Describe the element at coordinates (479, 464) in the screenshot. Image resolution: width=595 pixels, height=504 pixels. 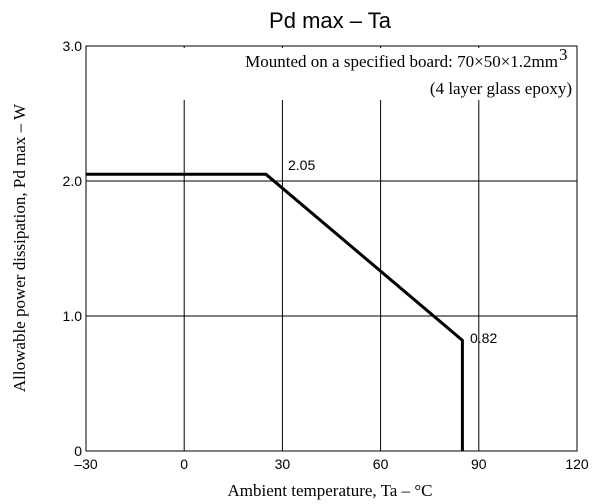
I see `x-tick-label: 90` at that location.